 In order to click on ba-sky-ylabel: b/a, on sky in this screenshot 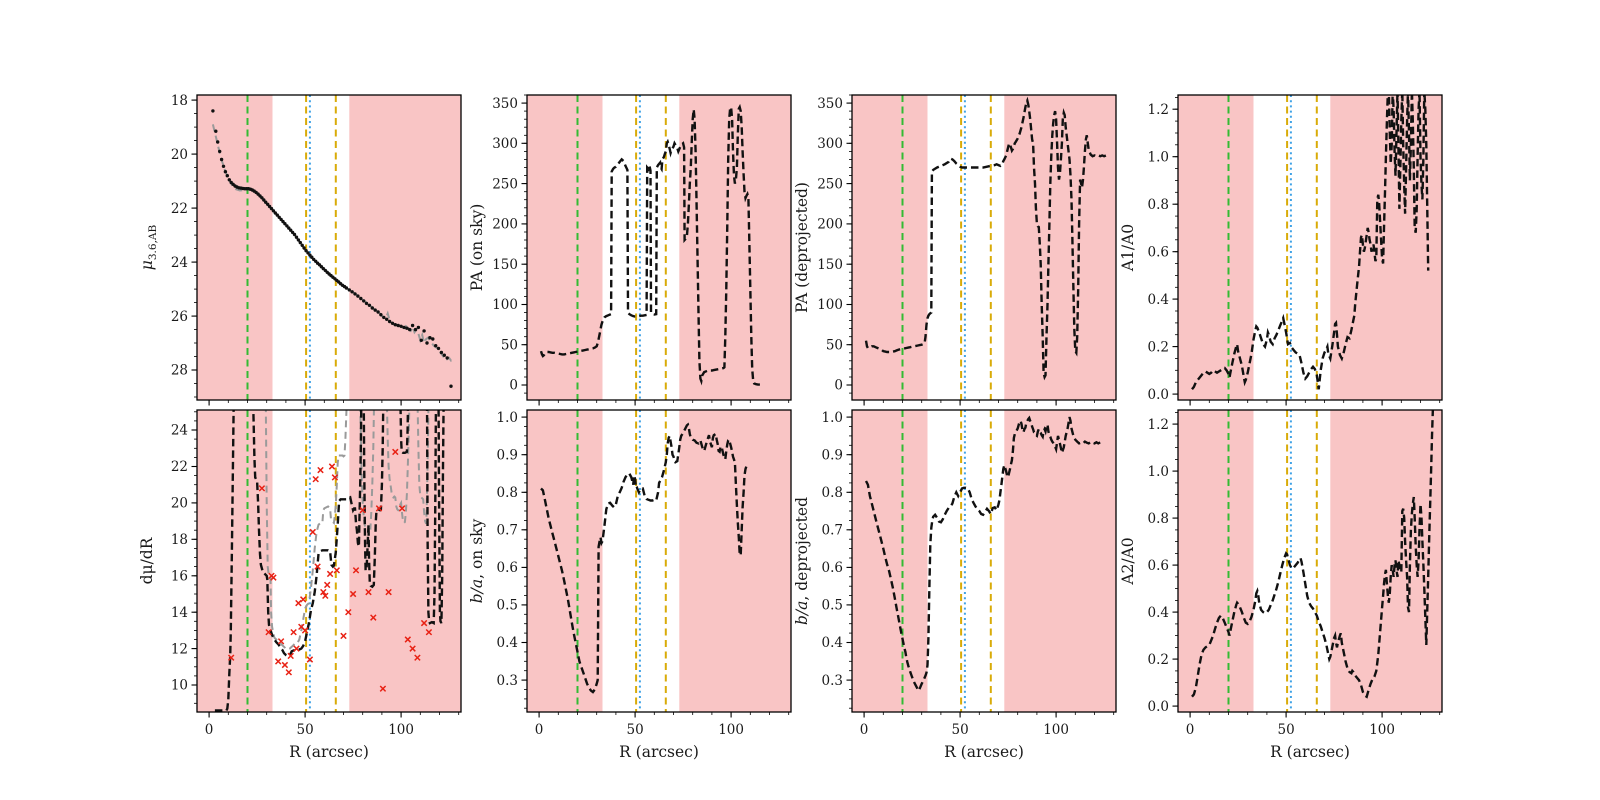, I will do `click(477, 560)`.